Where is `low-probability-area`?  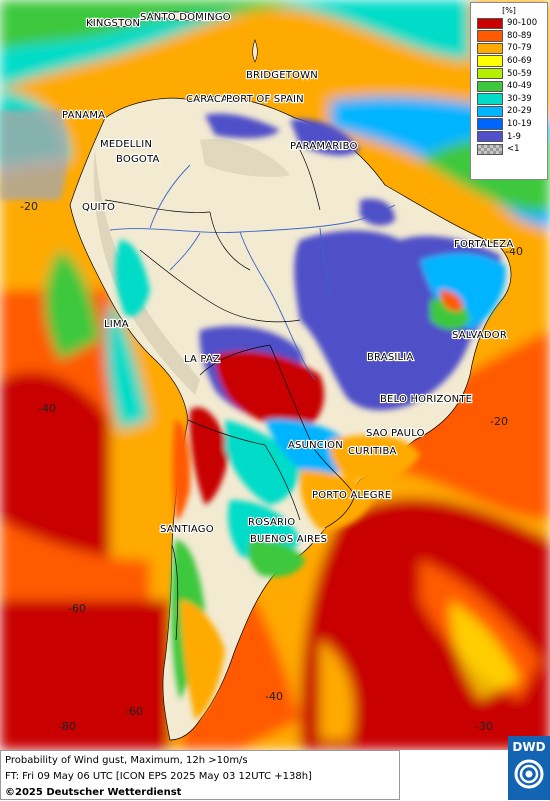
low-probability-area is located at coordinates (34, 155).